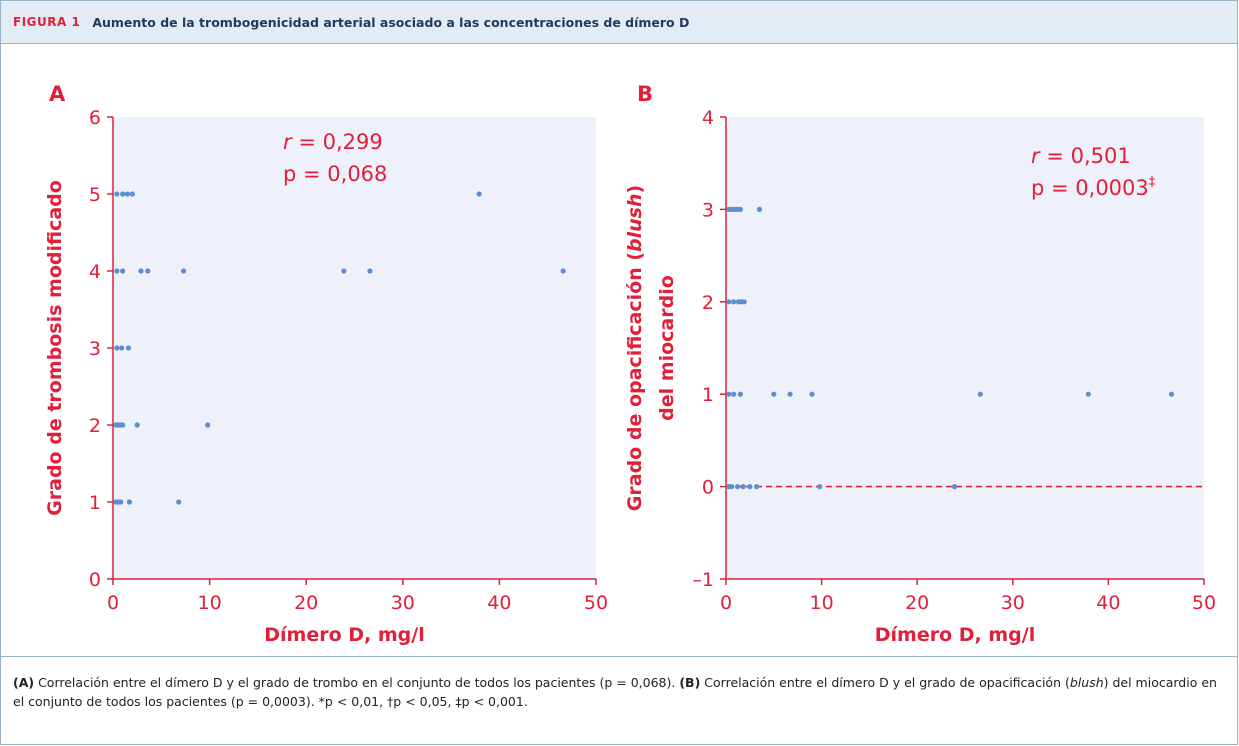  I want to click on stat-r: r = 0,299, so click(333, 142).